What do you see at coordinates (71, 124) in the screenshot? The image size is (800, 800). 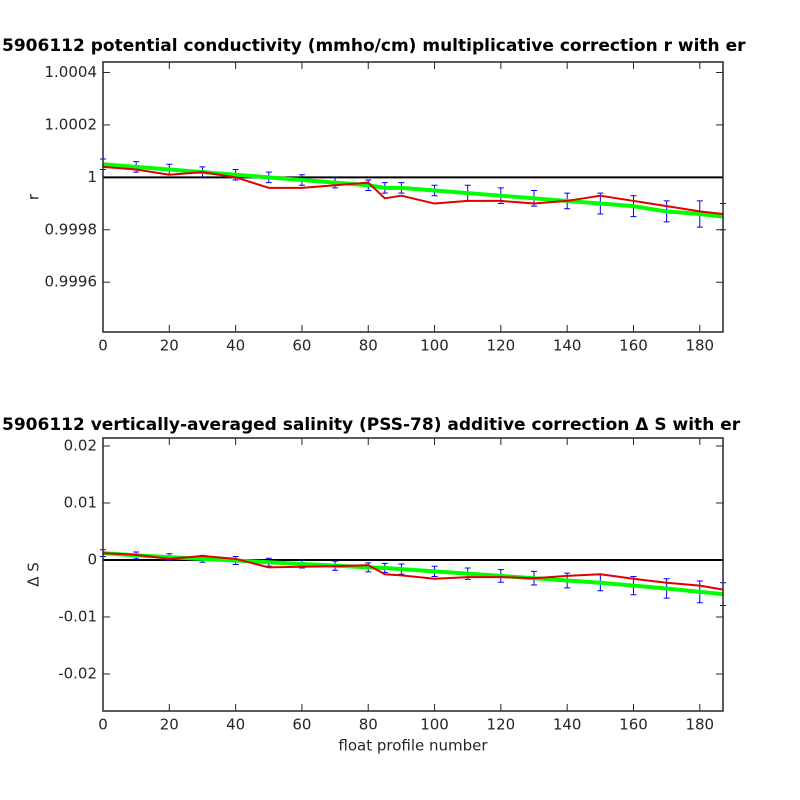 I see `y-tick-label: 1.0002` at bounding box center [71, 124].